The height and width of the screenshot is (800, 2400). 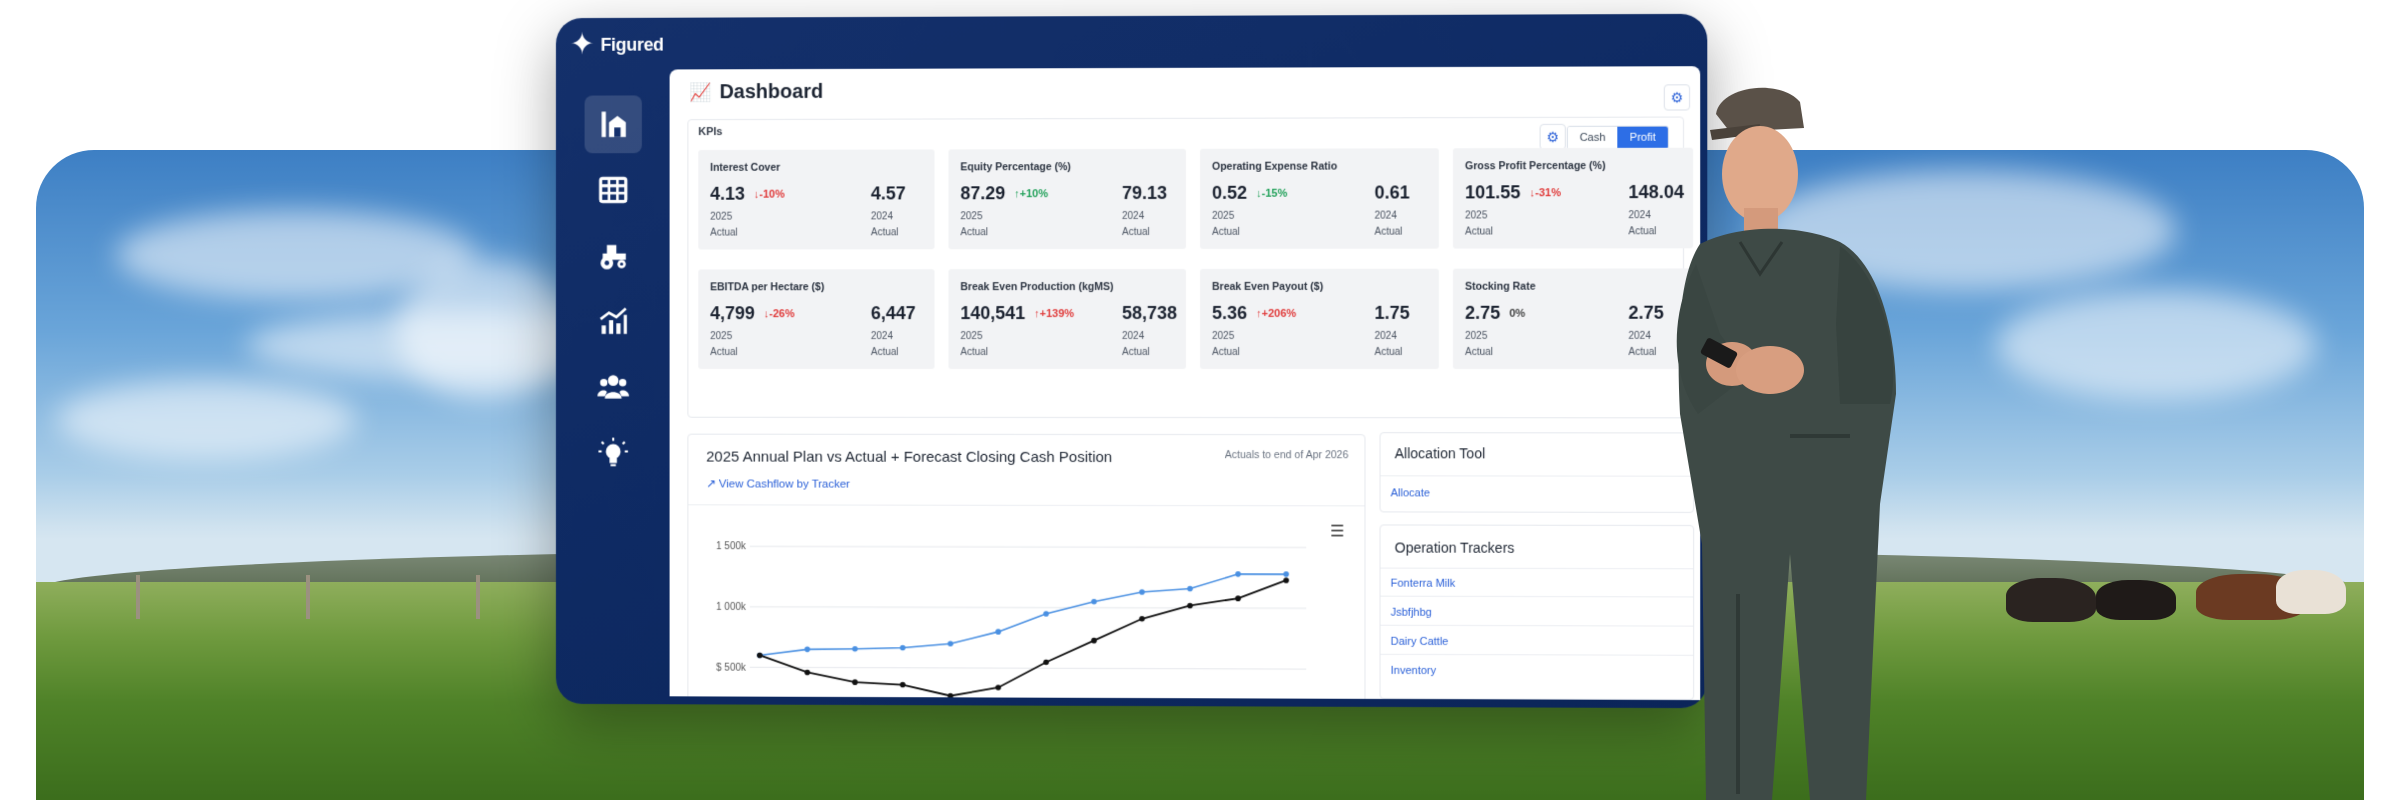 I want to click on nav-insights, so click(x=613, y=453).